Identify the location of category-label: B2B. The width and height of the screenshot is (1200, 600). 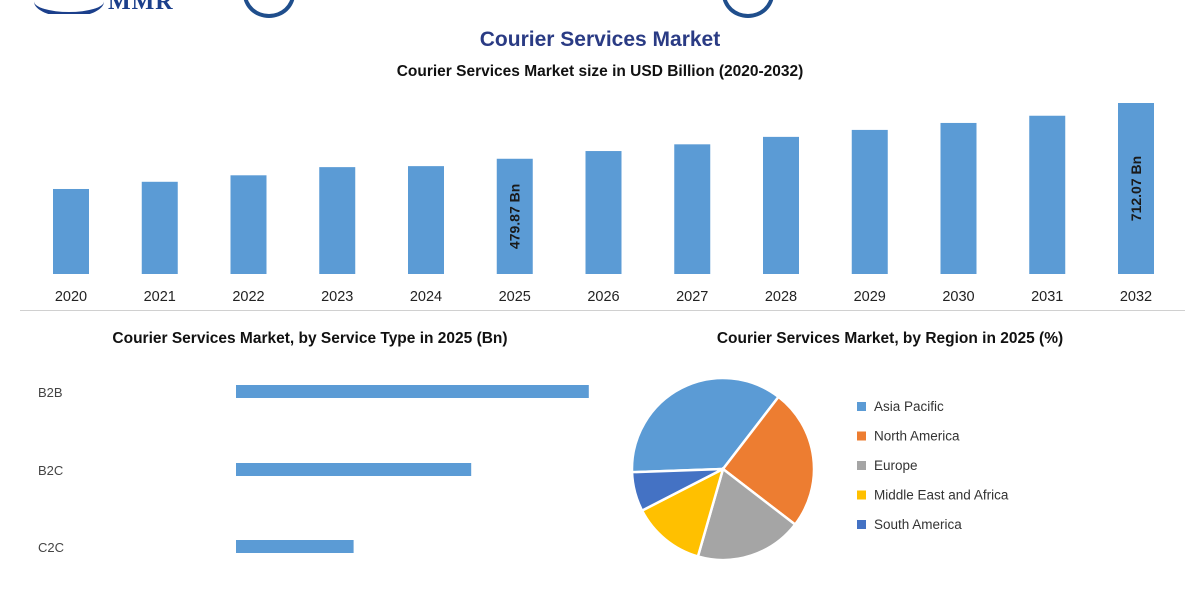
(50, 392).